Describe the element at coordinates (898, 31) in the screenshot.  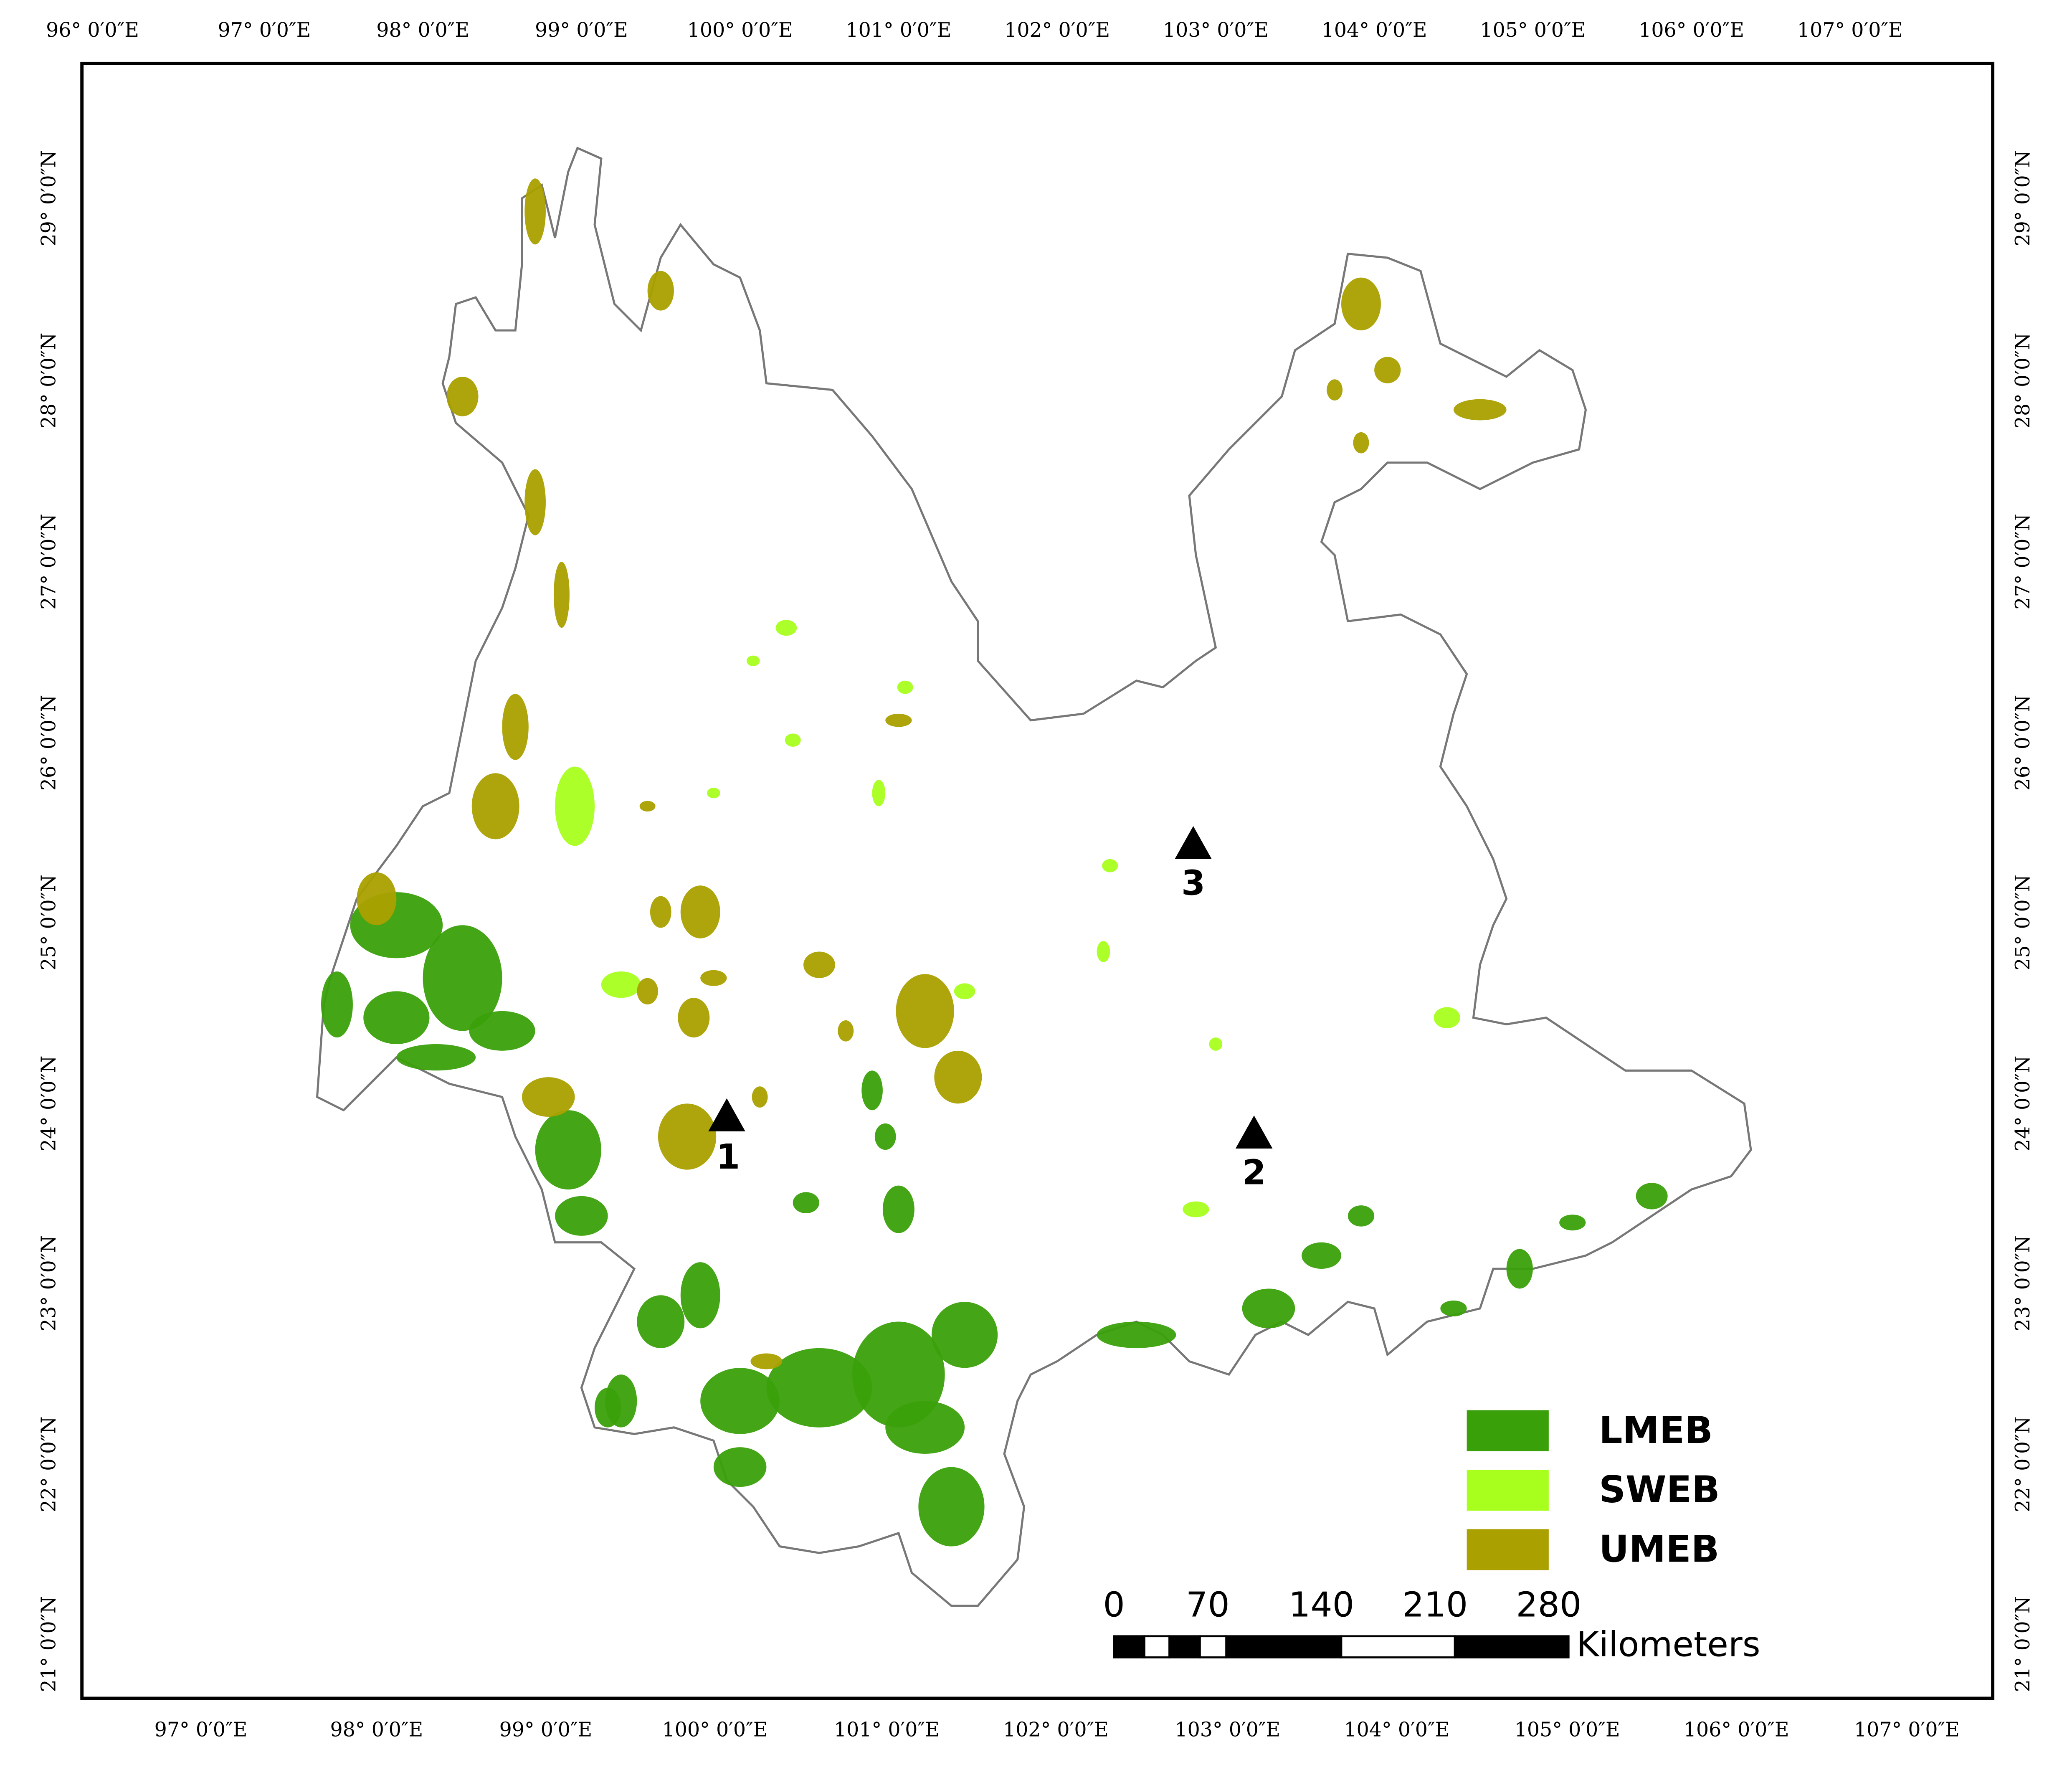
I see `top-label: 101° 0′0″E` at that location.